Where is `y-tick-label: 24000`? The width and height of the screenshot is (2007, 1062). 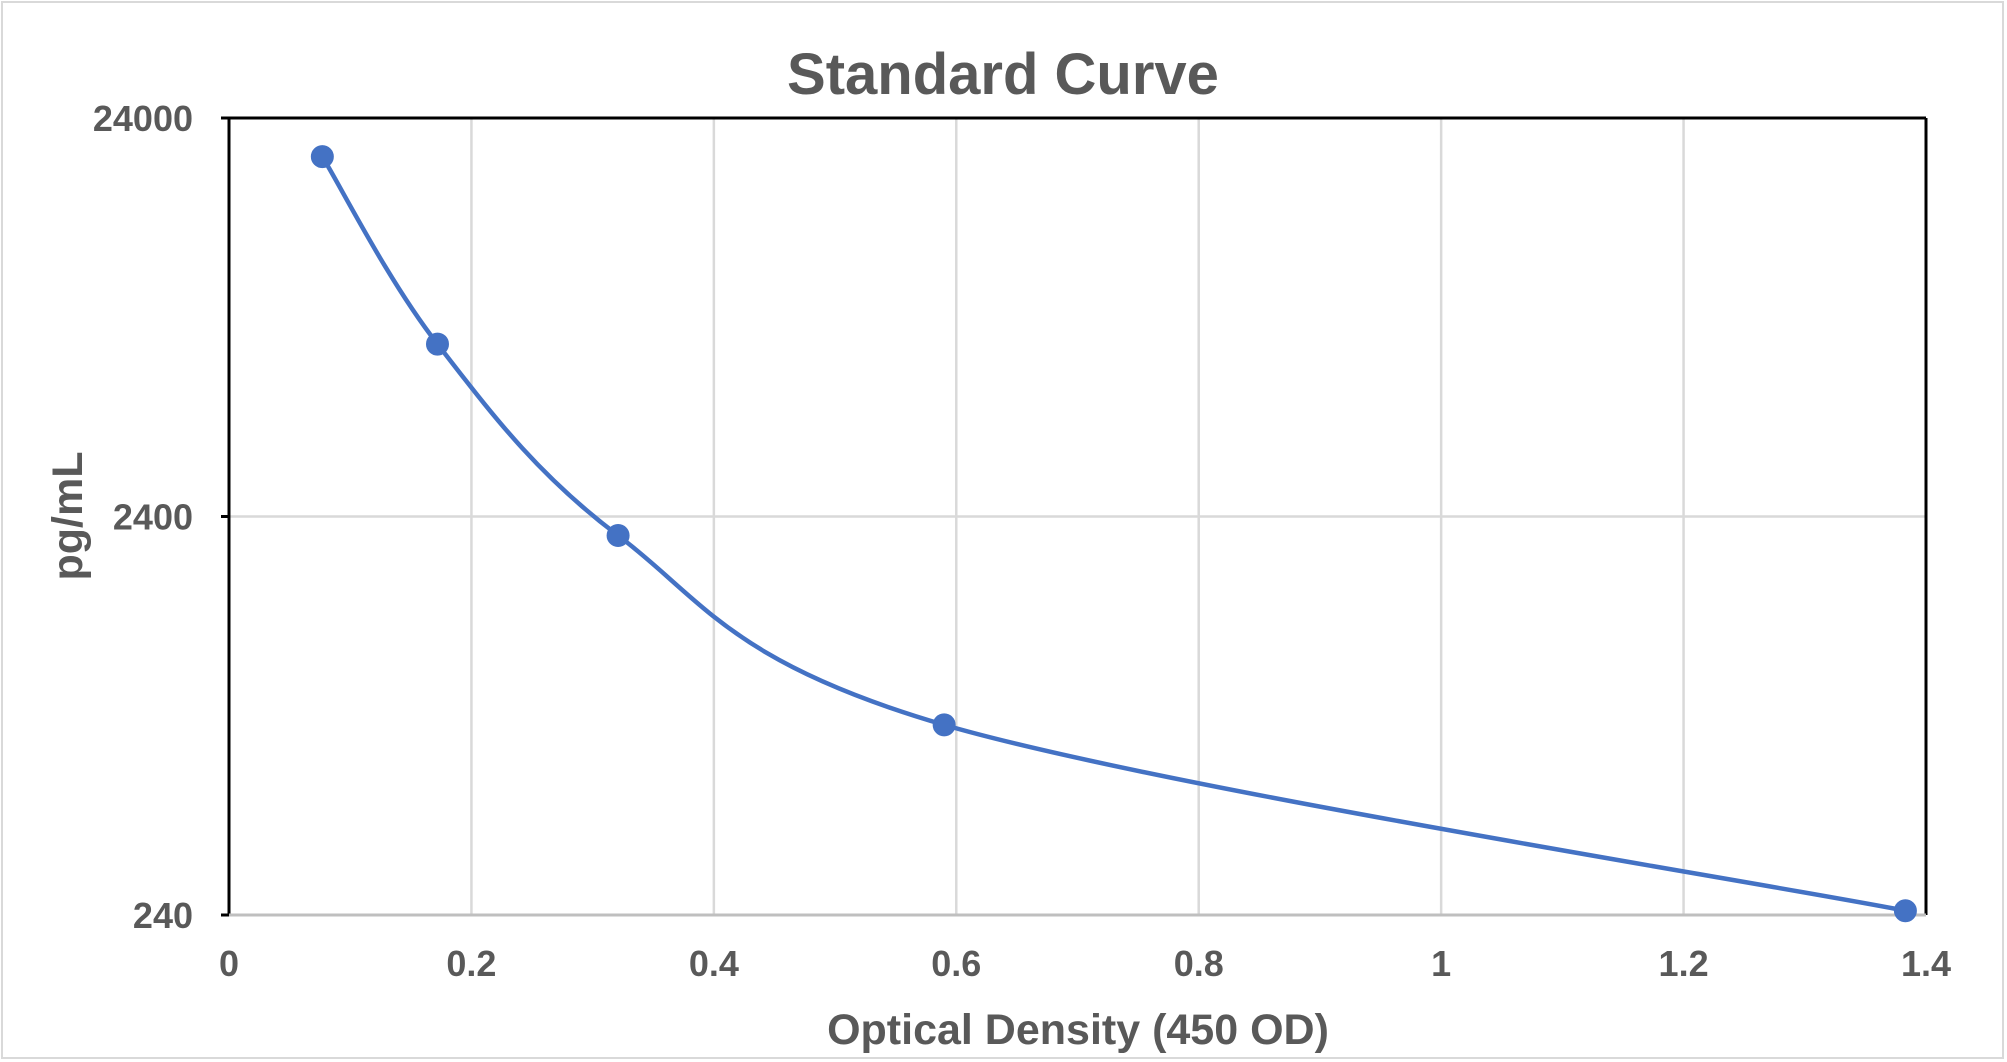 y-tick-label: 24000 is located at coordinates (143, 118).